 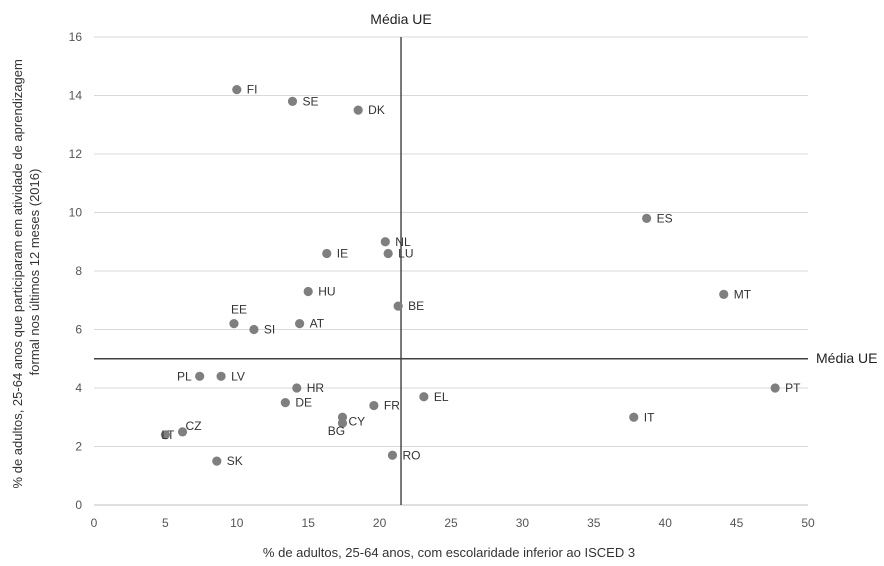 What do you see at coordinates (523, 523) in the screenshot?
I see `x-tick-label: 30` at bounding box center [523, 523].